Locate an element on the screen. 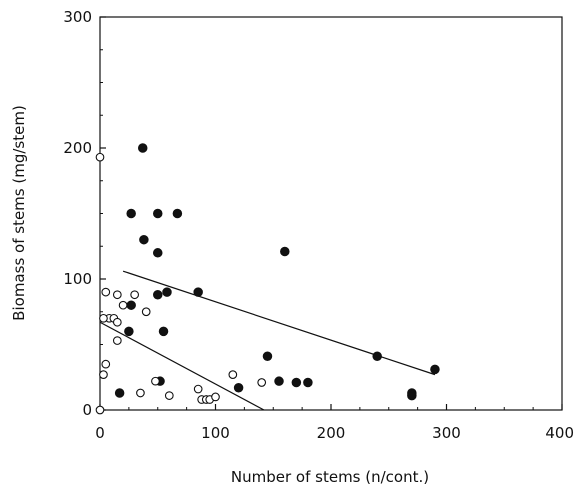  x-tick-label: 0 is located at coordinates (100, 433).